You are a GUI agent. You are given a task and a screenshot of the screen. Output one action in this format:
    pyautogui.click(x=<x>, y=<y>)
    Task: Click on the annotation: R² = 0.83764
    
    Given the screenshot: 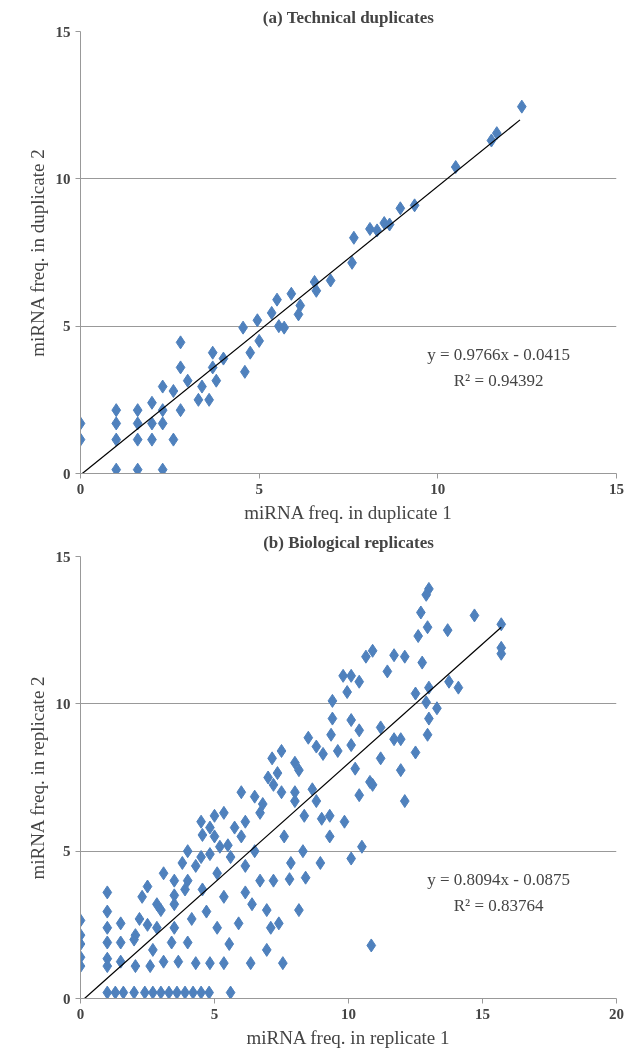 What is the action you would take?
    pyautogui.click(x=498, y=906)
    